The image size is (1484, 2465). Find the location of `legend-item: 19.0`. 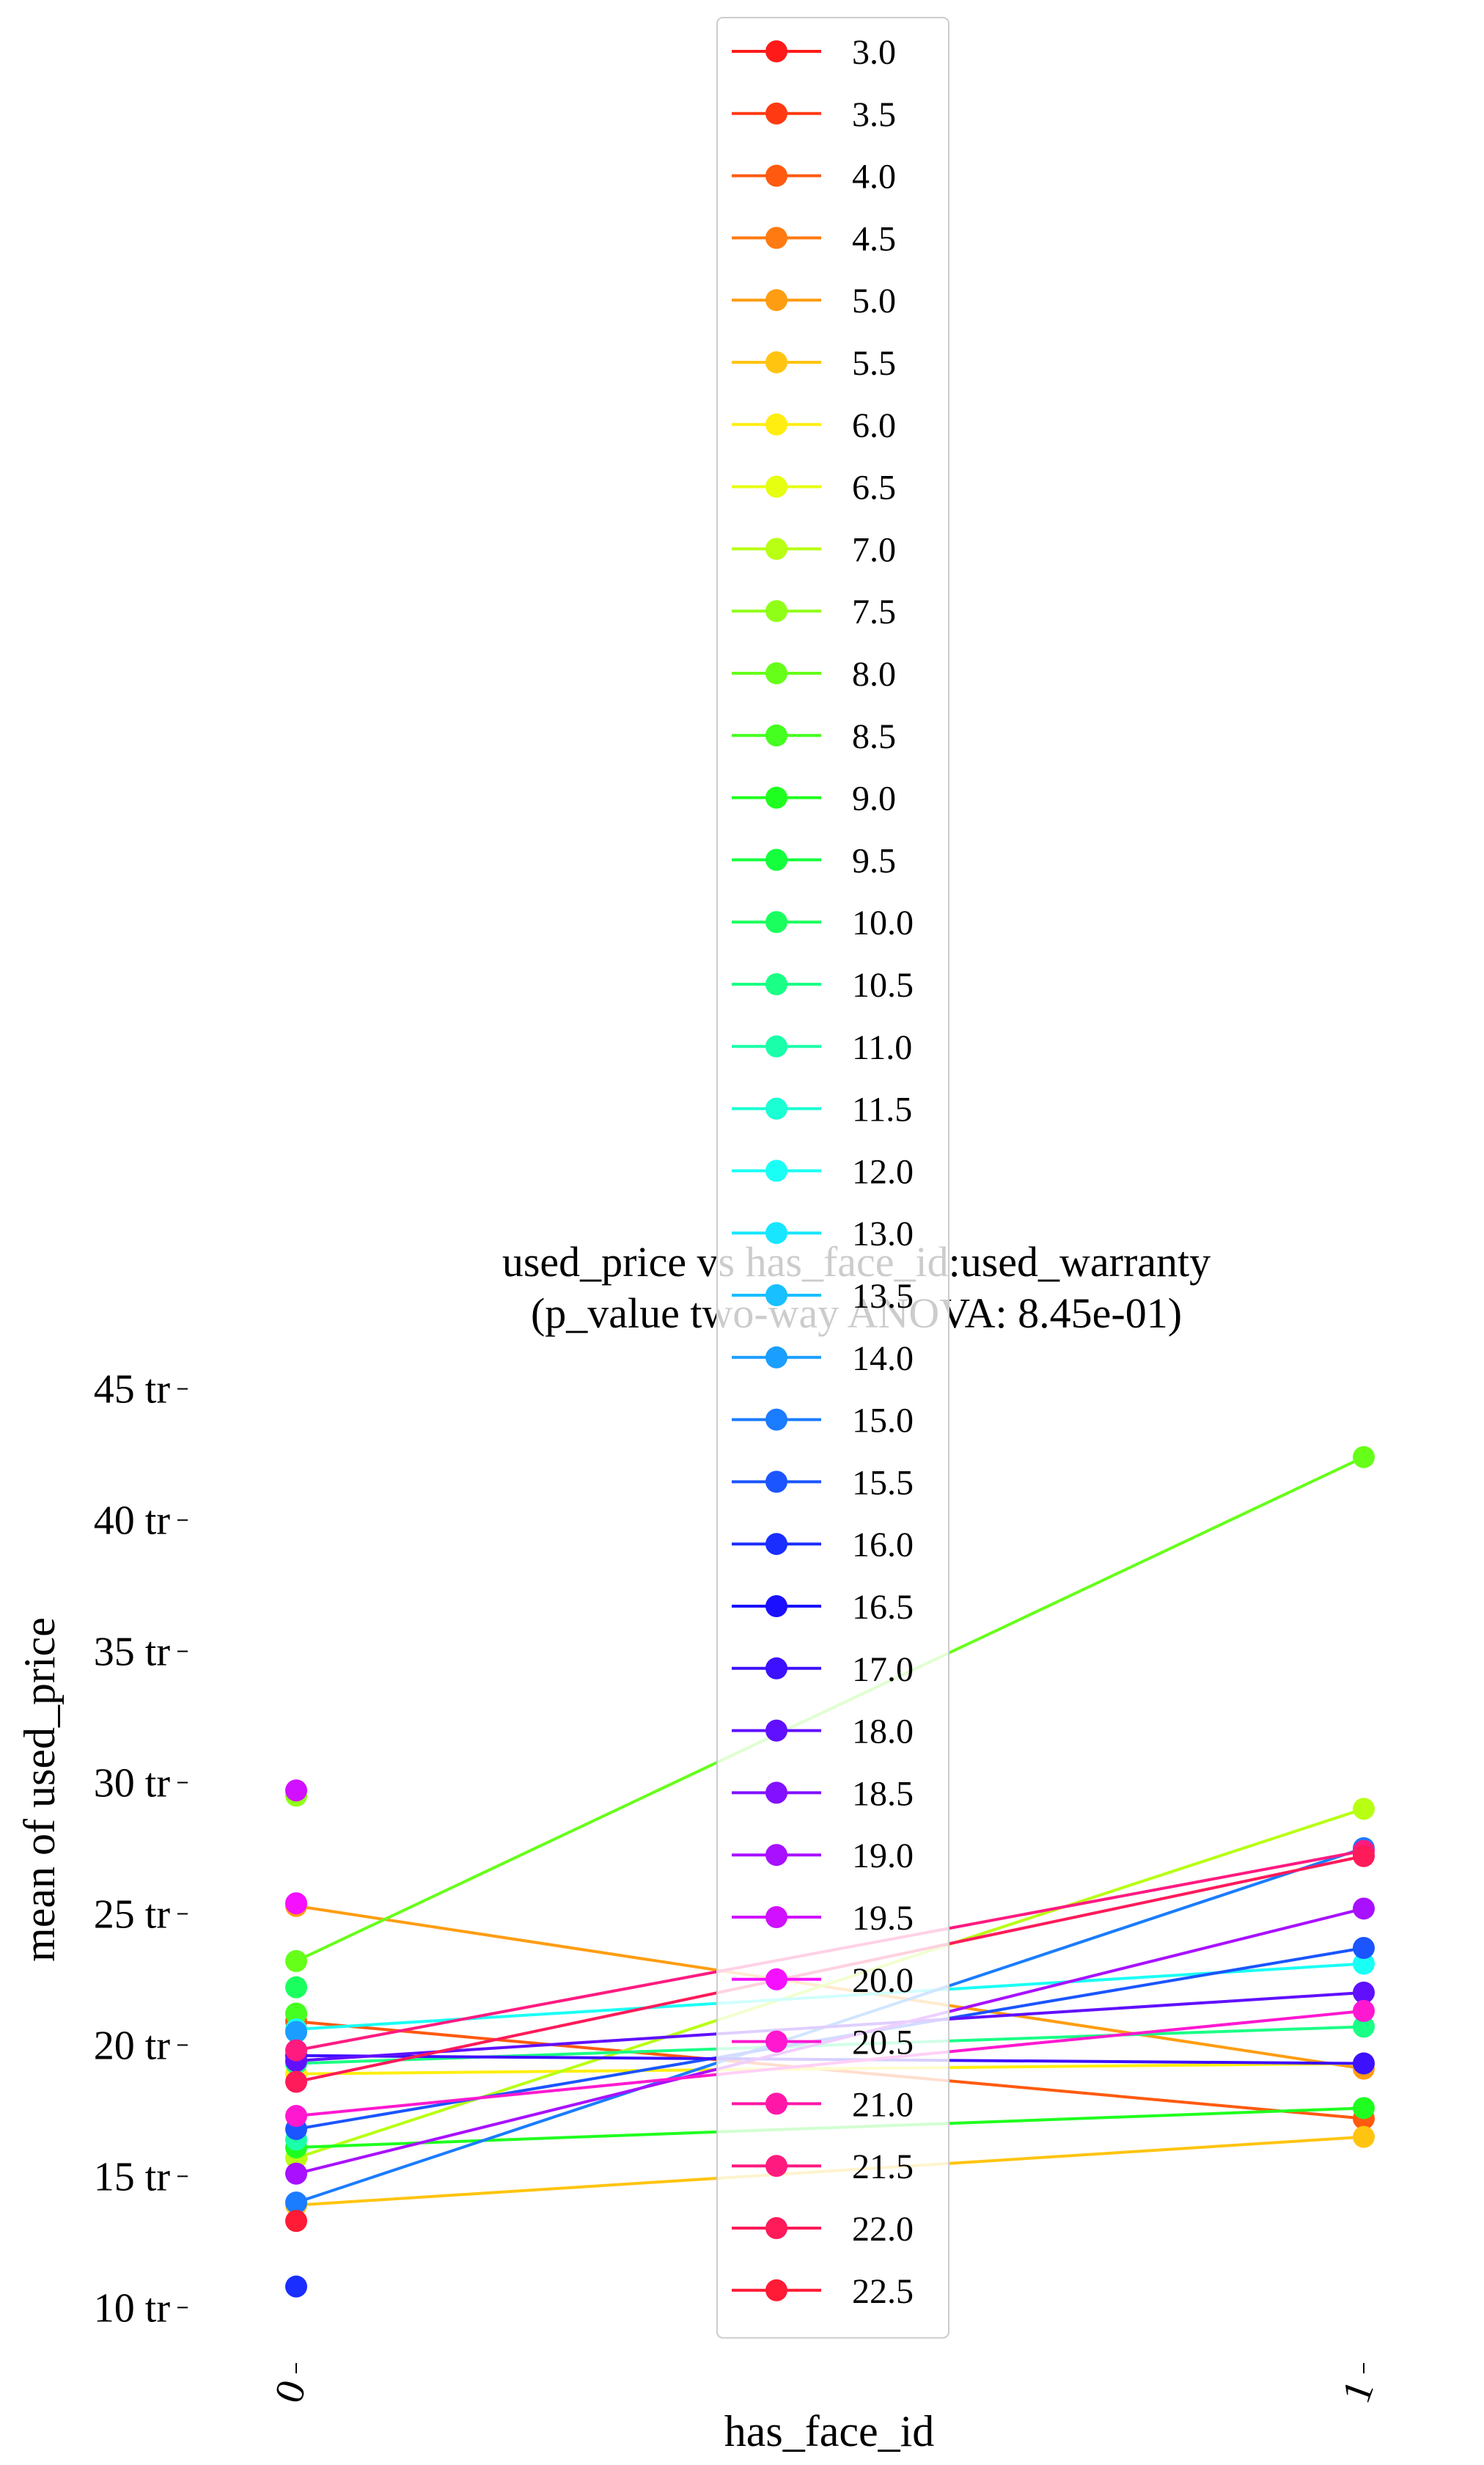

legend-item: 19.0 is located at coordinates (823, 1856).